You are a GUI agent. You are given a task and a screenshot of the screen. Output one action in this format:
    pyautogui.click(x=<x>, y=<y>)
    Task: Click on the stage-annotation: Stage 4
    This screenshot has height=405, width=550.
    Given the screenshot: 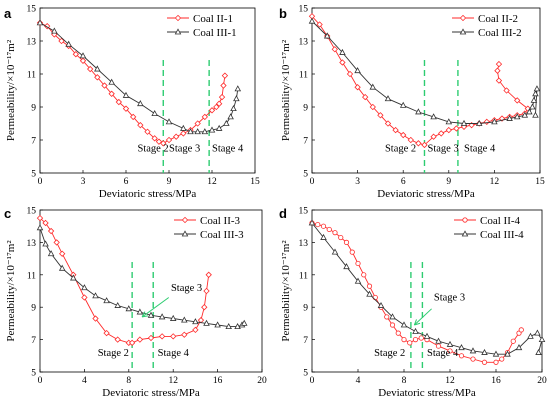 What is the action you would take?
    pyautogui.click(x=228, y=149)
    